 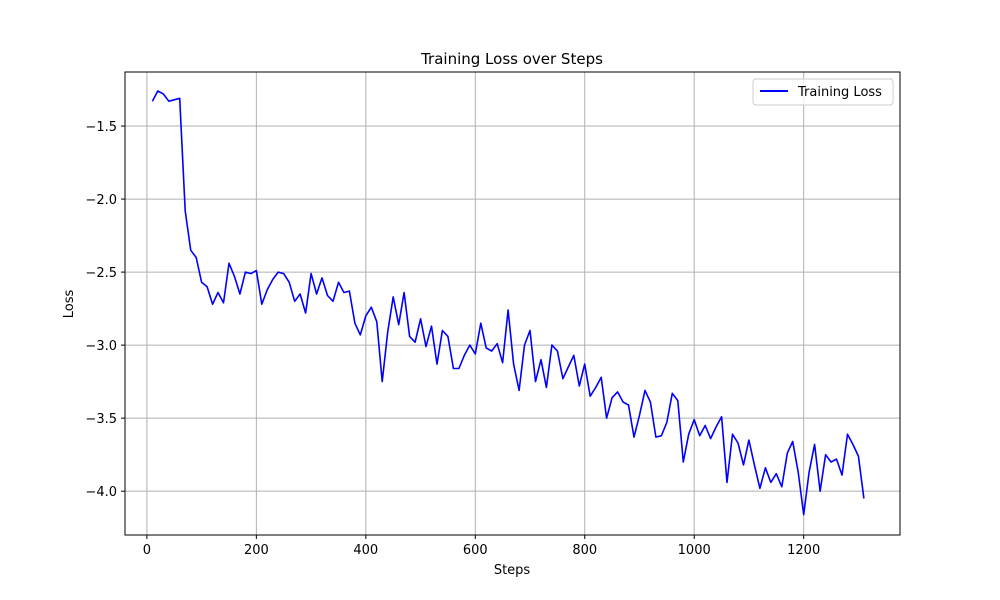 What do you see at coordinates (365, 550) in the screenshot?
I see `x-tick-label: 400` at bounding box center [365, 550].